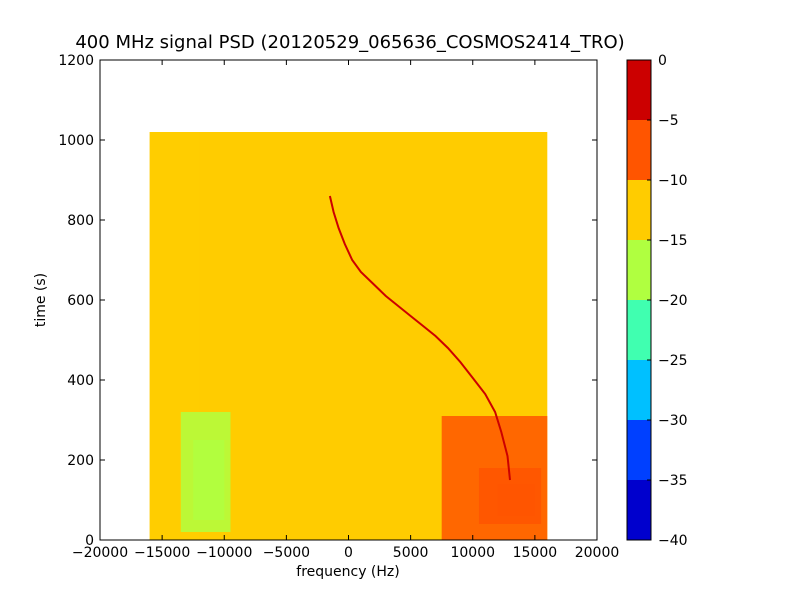  Describe the element at coordinates (348, 553) in the screenshot. I see `x-tick-label: 0` at that location.